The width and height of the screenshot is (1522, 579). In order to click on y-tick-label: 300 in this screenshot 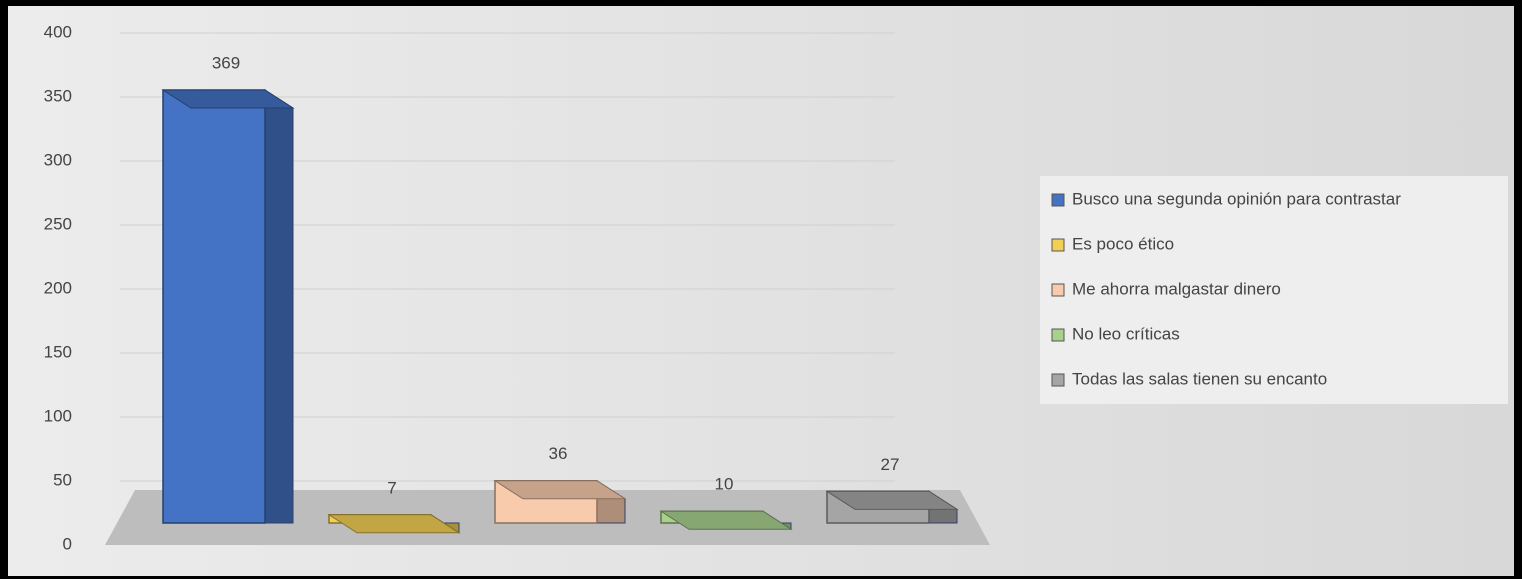, I will do `click(58, 159)`.